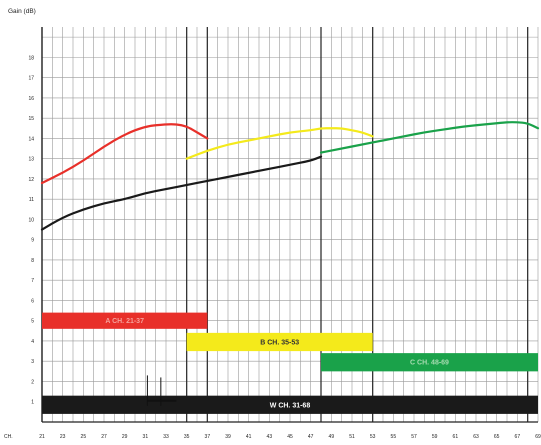 Image resolution: width=541 pixels, height=445 pixels. What do you see at coordinates (32, 342) in the screenshot?
I see `y-tick-label: 4` at bounding box center [32, 342].